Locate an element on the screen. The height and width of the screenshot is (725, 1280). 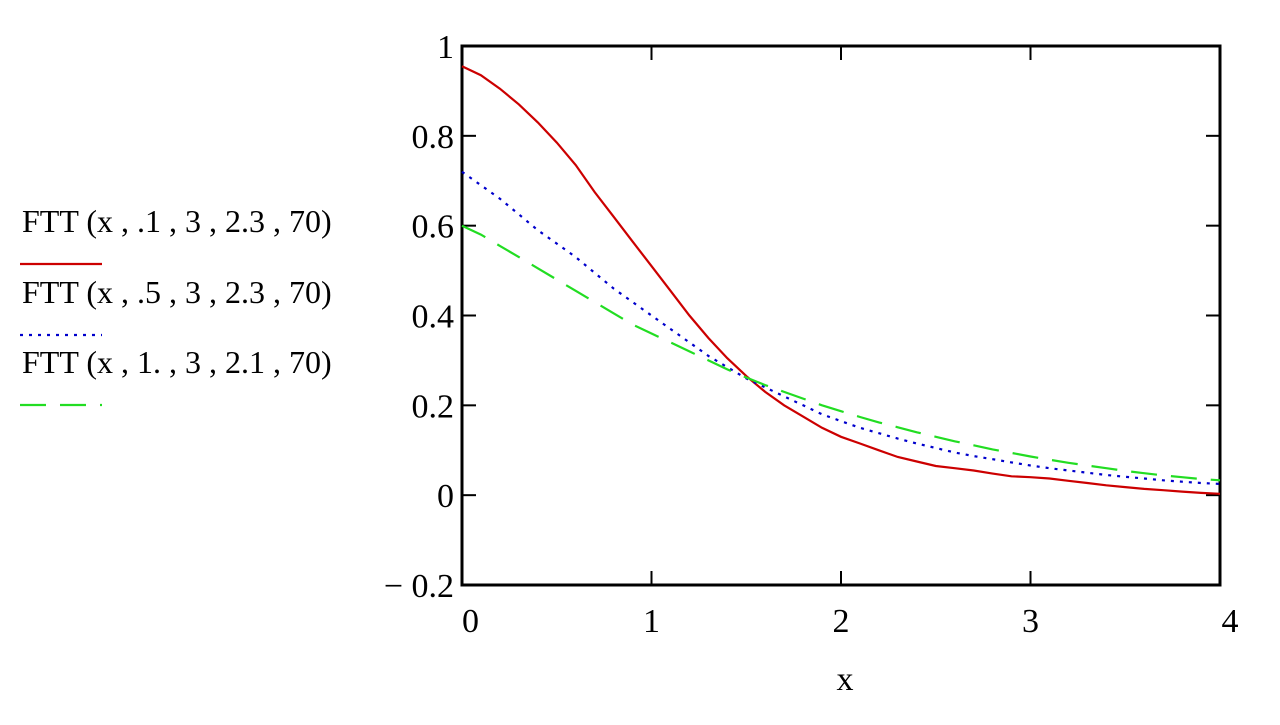
x-tick-label: 0 is located at coordinates (470, 621).